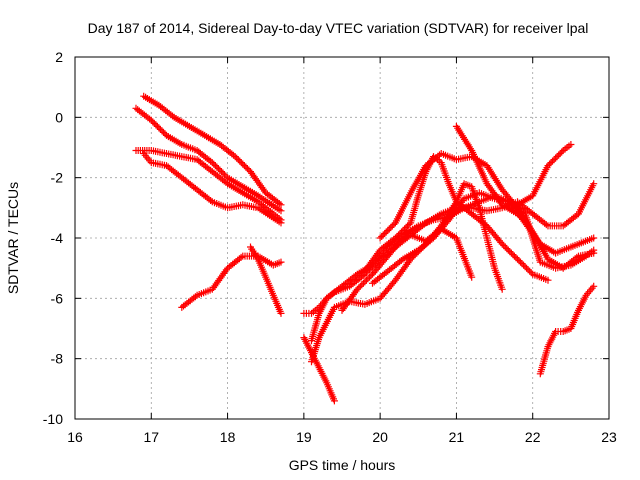  I want to click on x-tick-label: 20, so click(380, 437).